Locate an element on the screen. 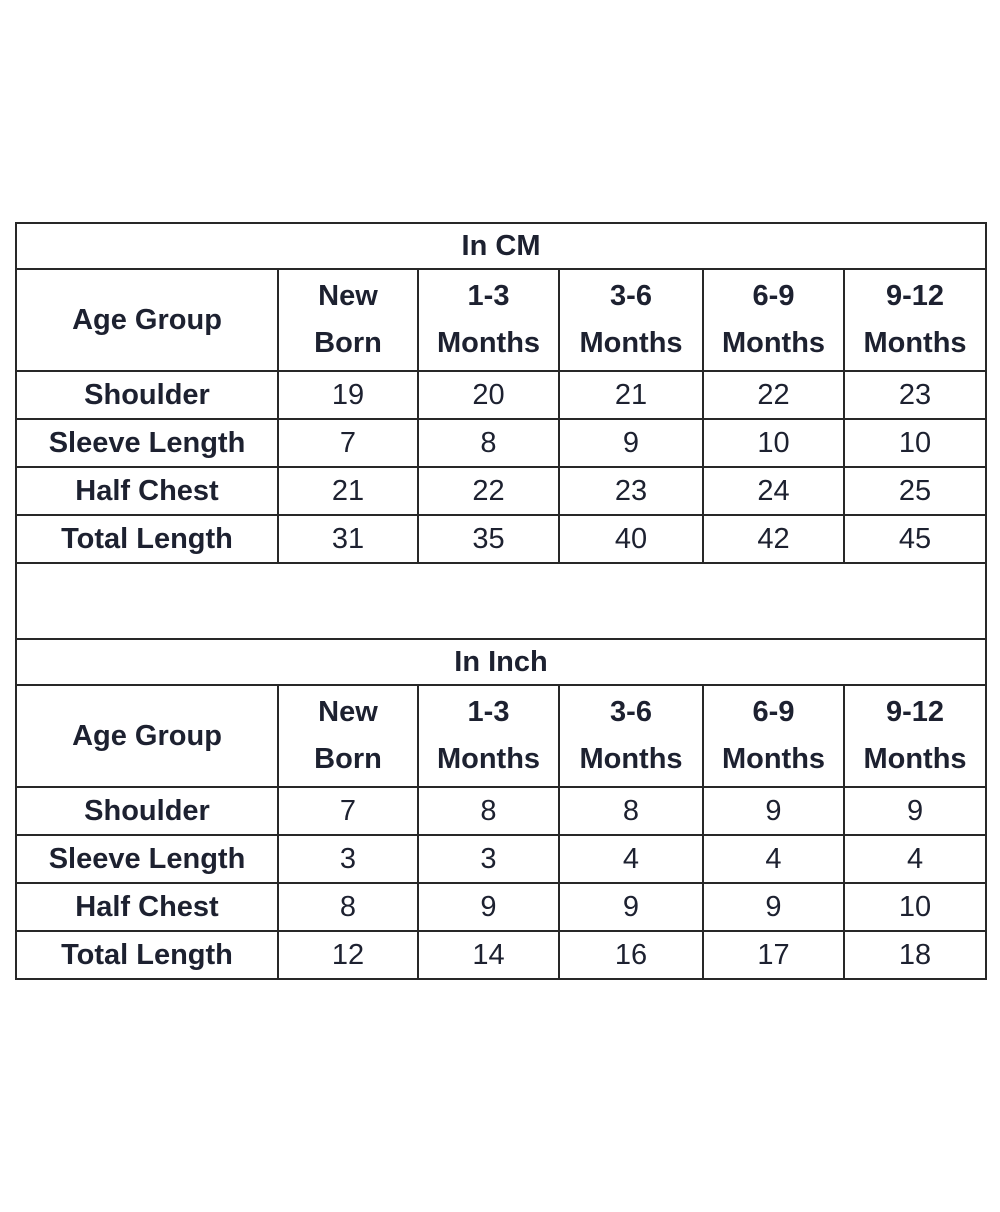 The width and height of the screenshot is (1000, 1212). cm-title-row: In CM is located at coordinates (501, 246).